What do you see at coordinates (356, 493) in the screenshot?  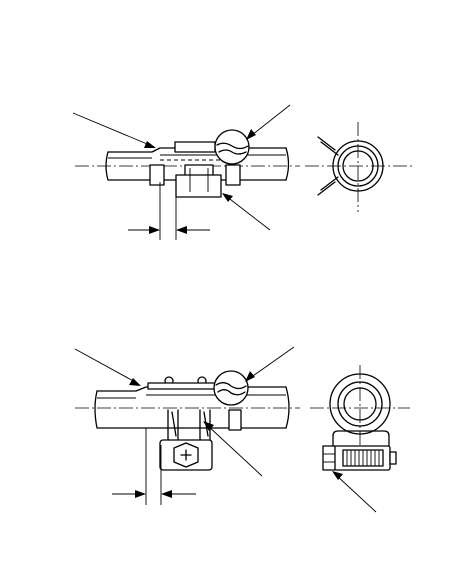 I see `leader-screw` at bounding box center [356, 493].